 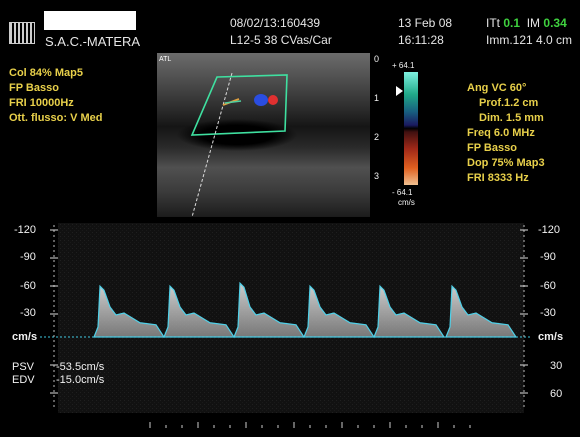 What do you see at coordinates (275, 23) in the screenshot?
I see `study-id: 08/02/13:160439` at bounding box center [275, 23].